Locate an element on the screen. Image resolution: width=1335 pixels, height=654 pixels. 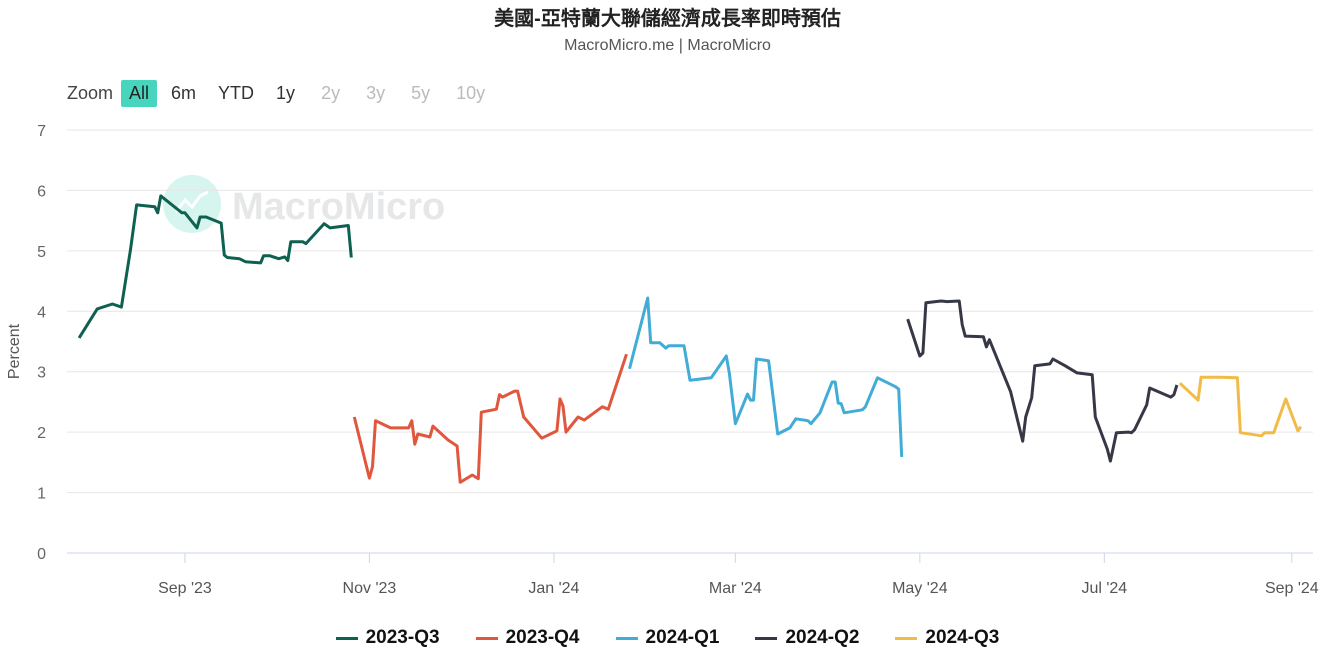
zoom-range-selector: Zoom All 6m YTD 1y 2y 3y 5y 10y is located at coordinates (281, 93).